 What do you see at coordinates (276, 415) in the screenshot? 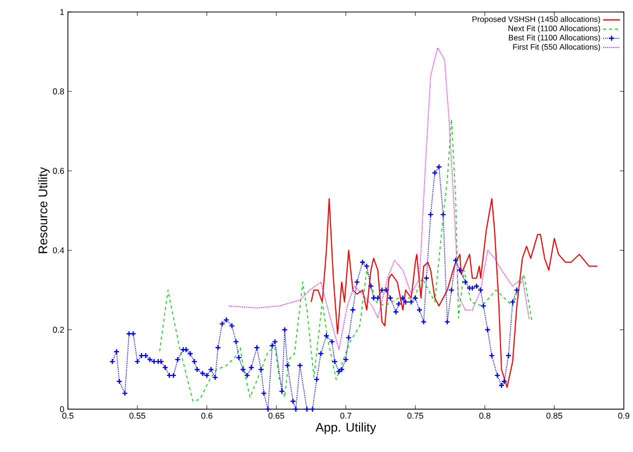
I see `x-tick-label: 0.65` at bounding box center [276, 415].